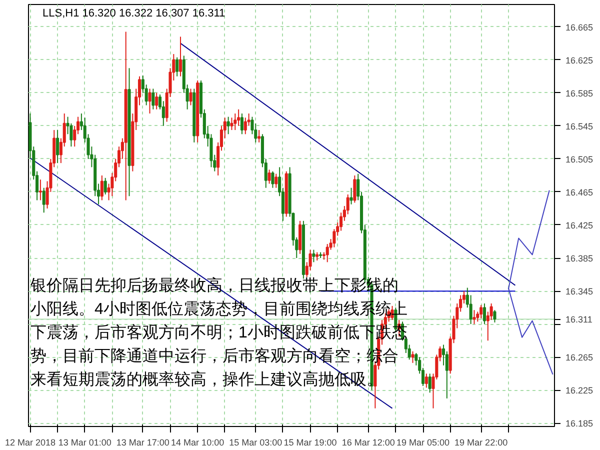 The image size is (600, 450). I want to click on y-tick-label: 16.465, so click(580, 192).